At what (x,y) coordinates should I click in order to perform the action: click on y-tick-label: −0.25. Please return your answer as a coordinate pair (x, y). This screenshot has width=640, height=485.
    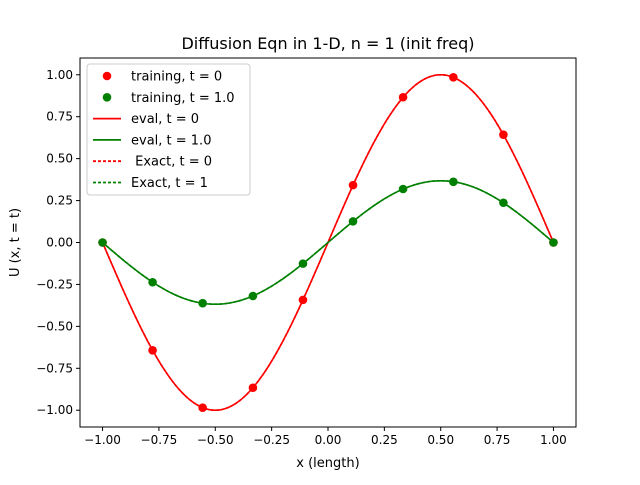
    Looking at the image, I should click on (54, 284).